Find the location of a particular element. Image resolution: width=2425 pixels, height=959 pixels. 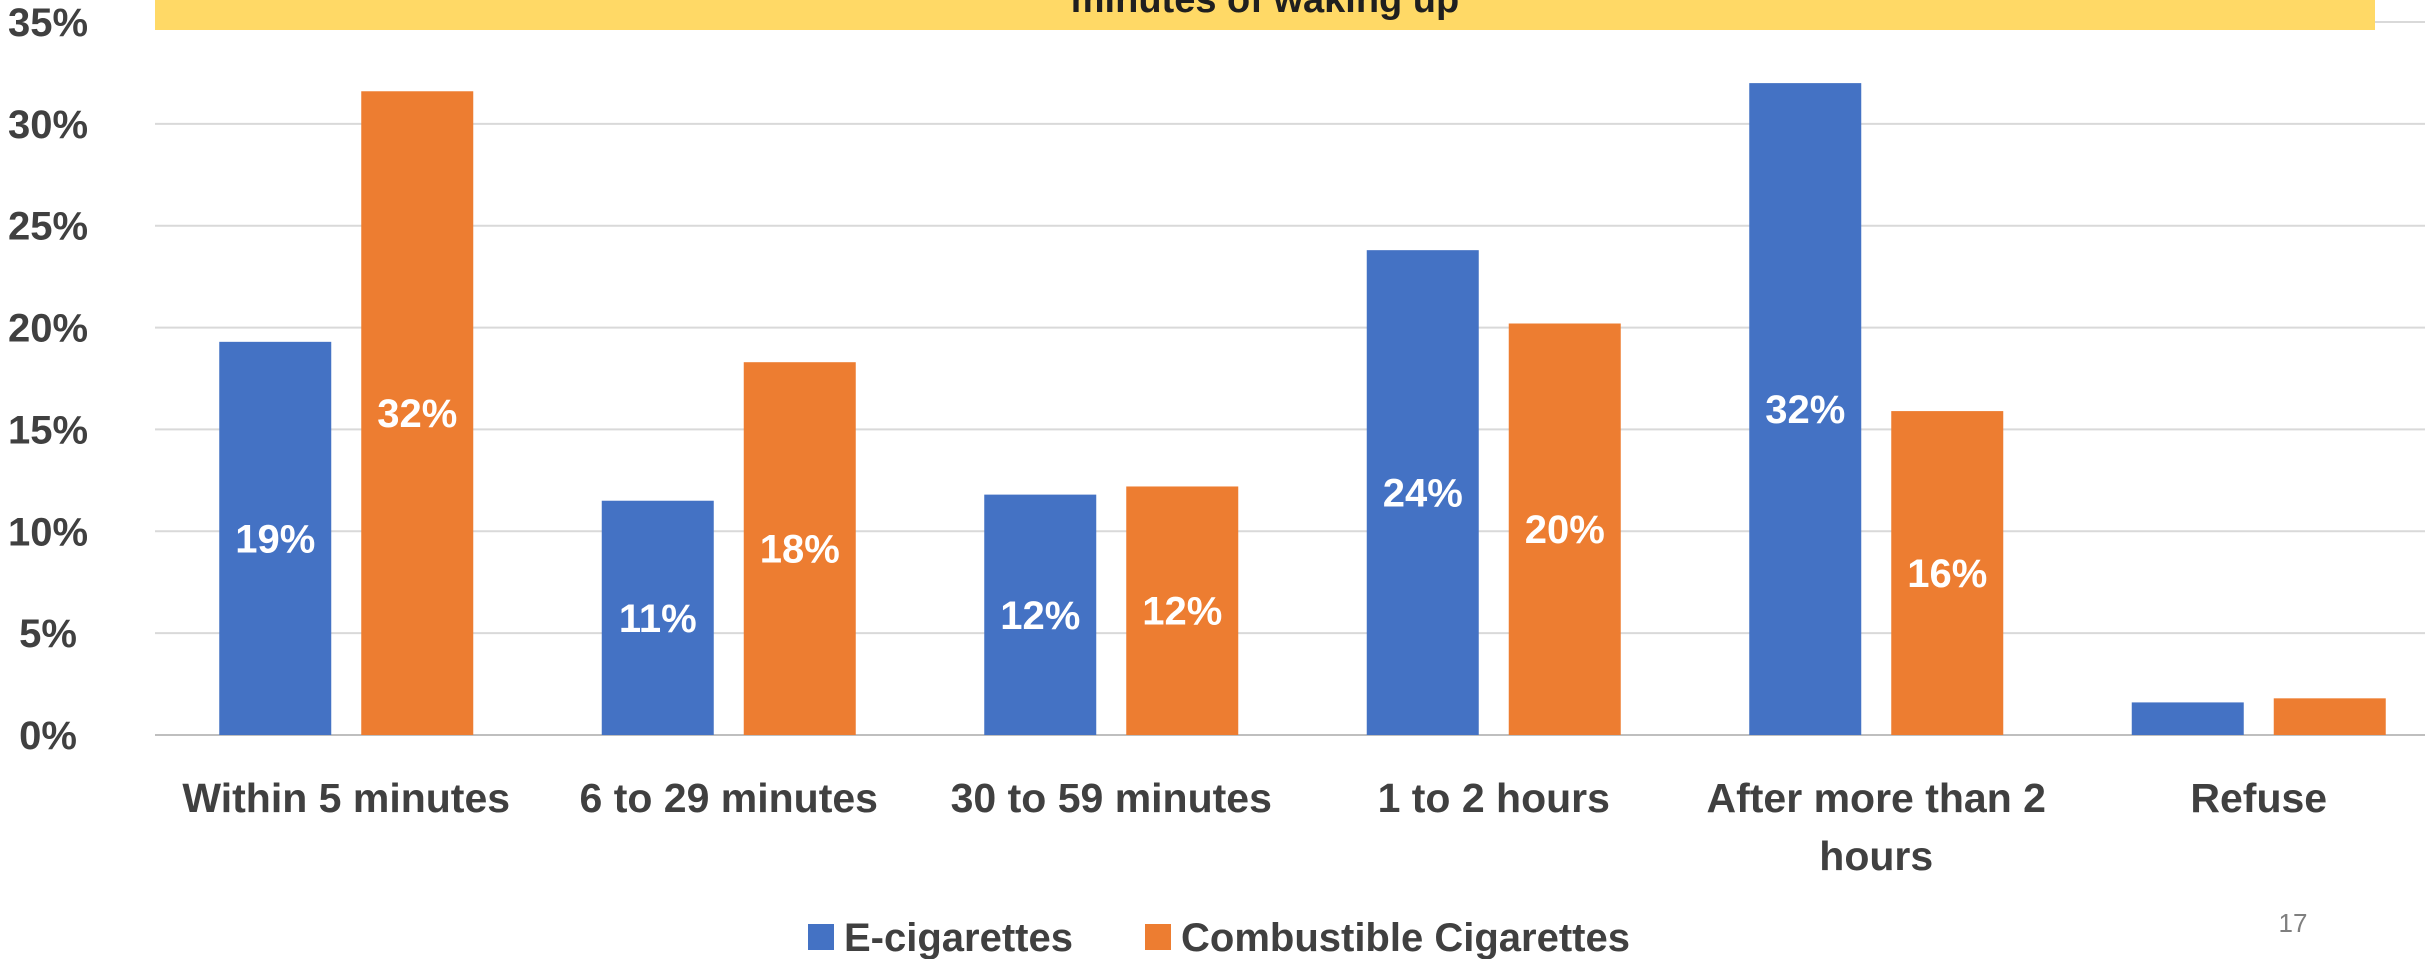

data-label: 20% is located at coordinates (1565, 530).